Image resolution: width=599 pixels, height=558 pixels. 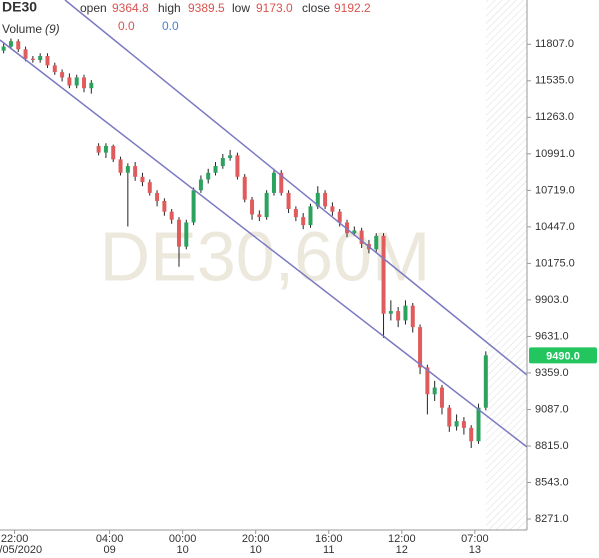 I want to click on y-tick-label: 9359.0, so click(x=552, y=373).